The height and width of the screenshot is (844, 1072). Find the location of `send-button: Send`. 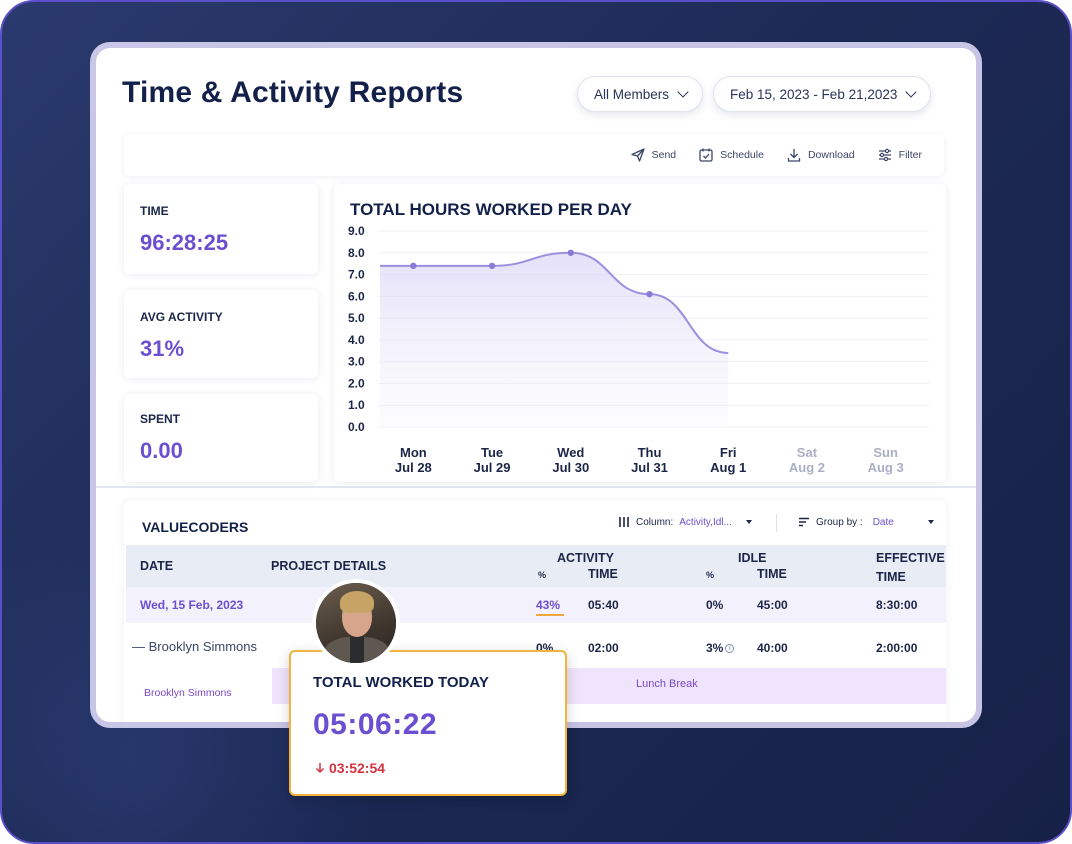

send-button: Send is located at coordinates (653, 155).